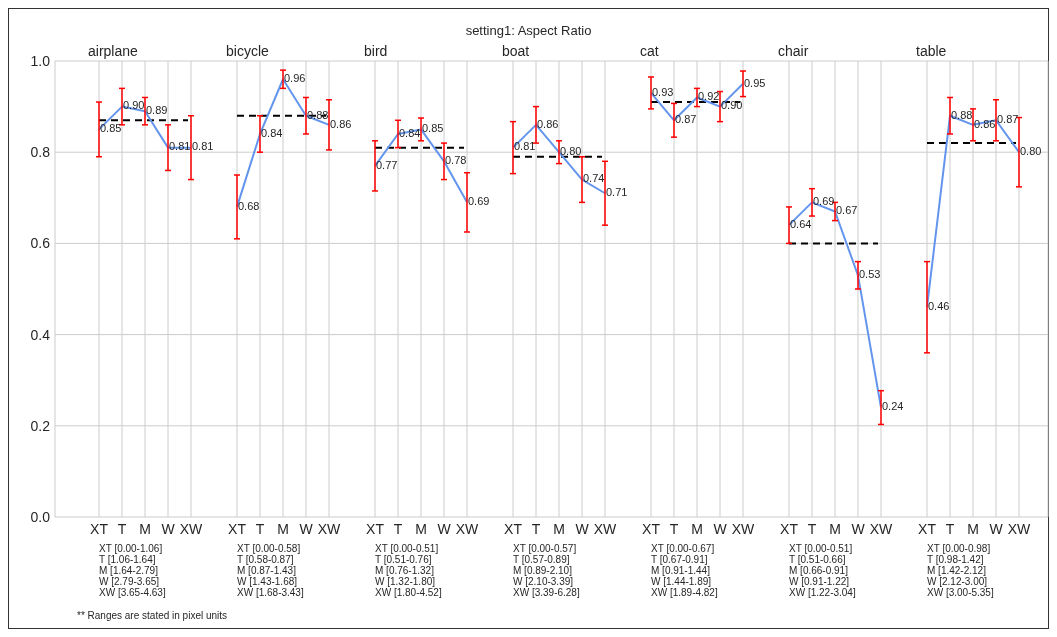 This screenshot has height=637, width=1057. Describe the element at coordinates (272, 132) in the screenshot. I see `data-label: 0.84` at that location.